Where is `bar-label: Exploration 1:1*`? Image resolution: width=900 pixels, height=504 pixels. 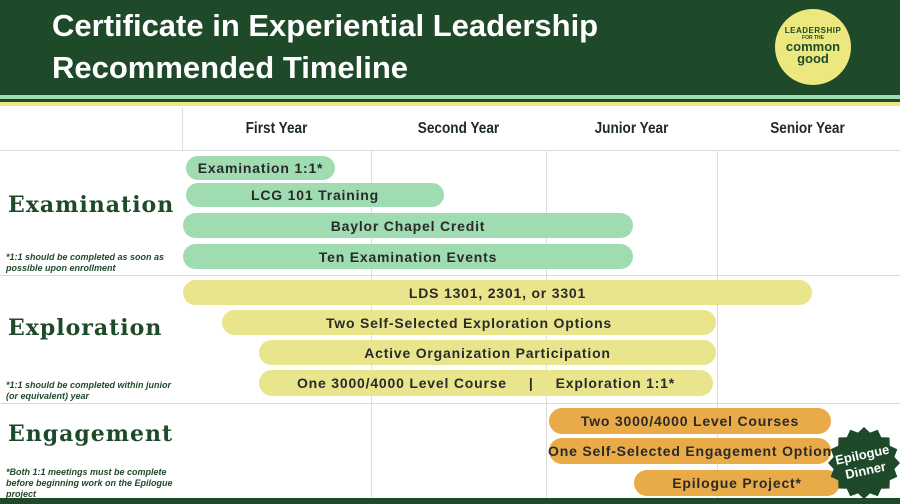
bar-label: Exploration 1:1* is located at coordinates (615, 383).